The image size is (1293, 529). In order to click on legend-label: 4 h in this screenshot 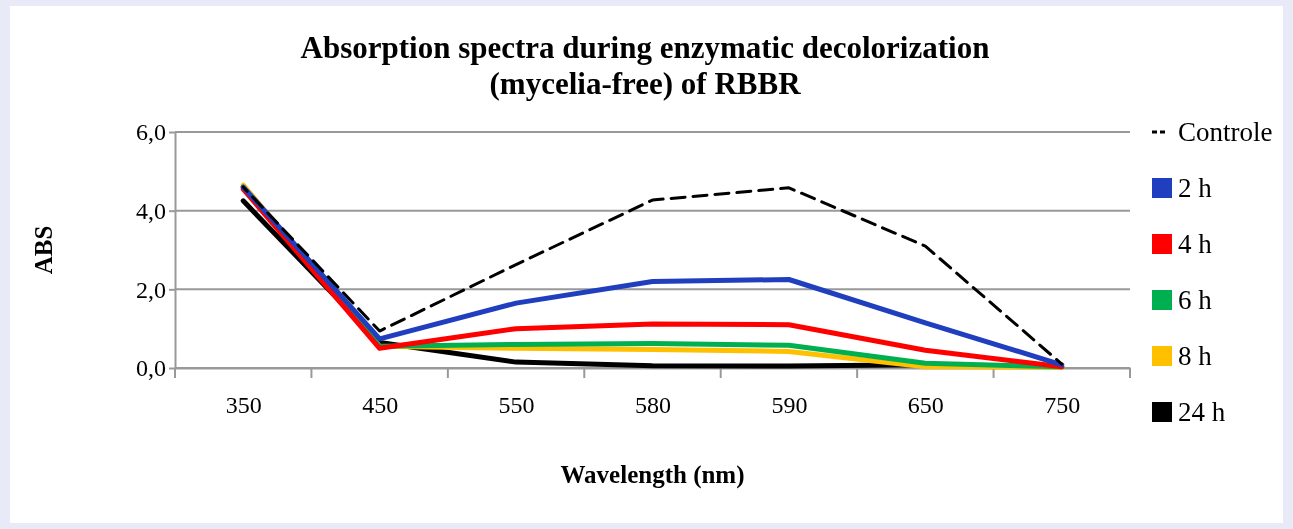, I will do `click(1195, 244)`.